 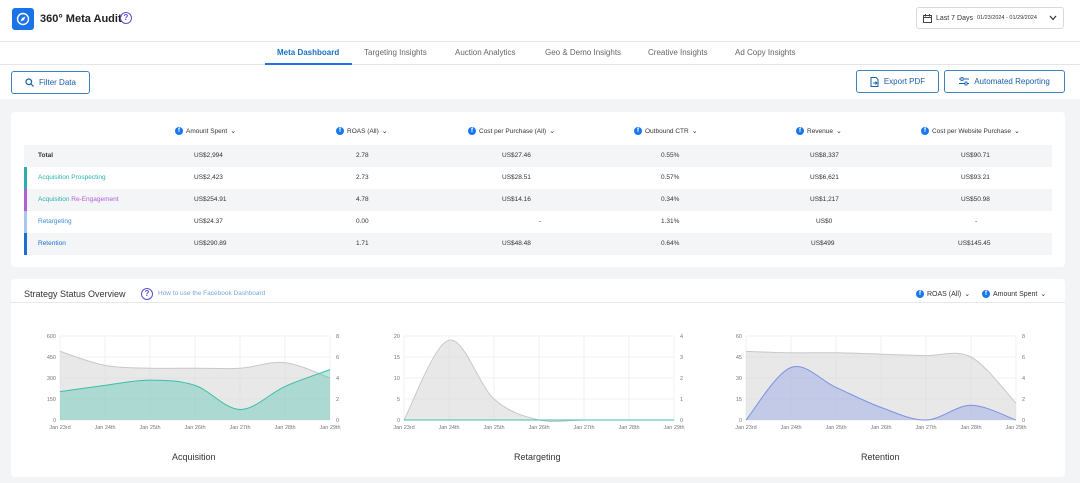 I want to click on row-label: Retargeting, so click(x=55, y=221).